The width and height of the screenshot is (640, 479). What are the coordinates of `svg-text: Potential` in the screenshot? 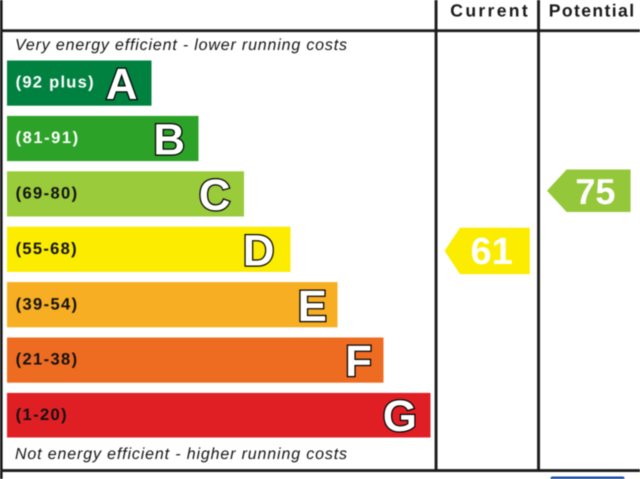 It's located at (591, 11).